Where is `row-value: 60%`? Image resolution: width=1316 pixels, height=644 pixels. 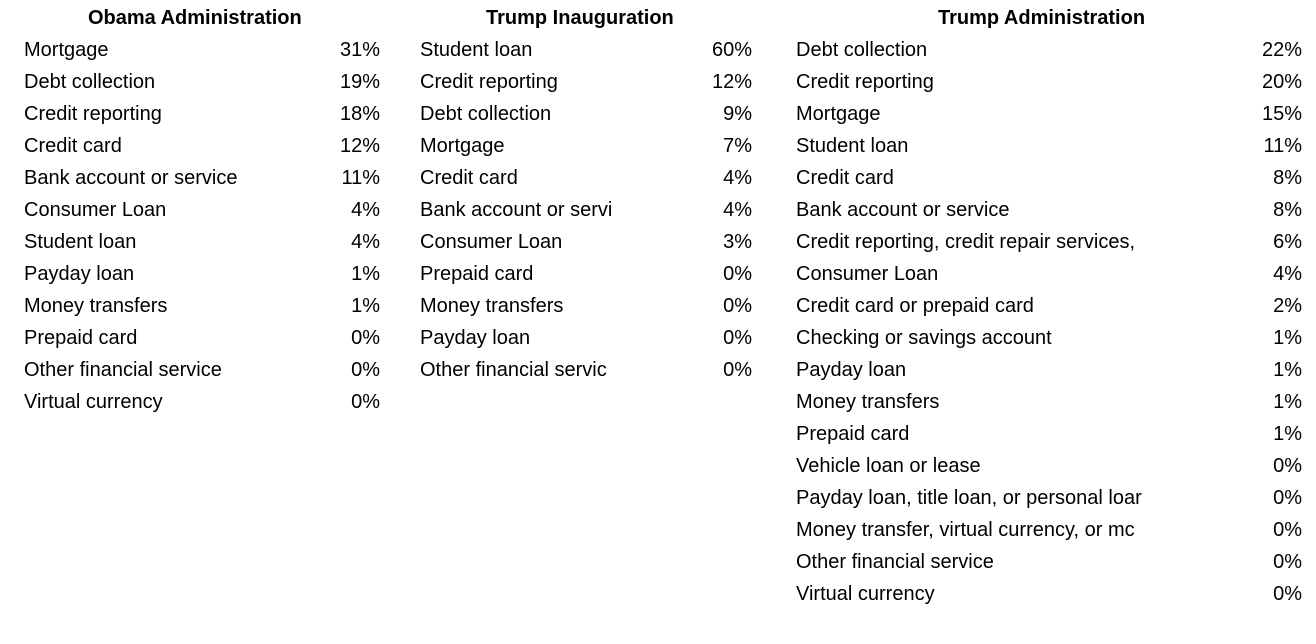
row-value: 60% is located at coordinates (731, 50).